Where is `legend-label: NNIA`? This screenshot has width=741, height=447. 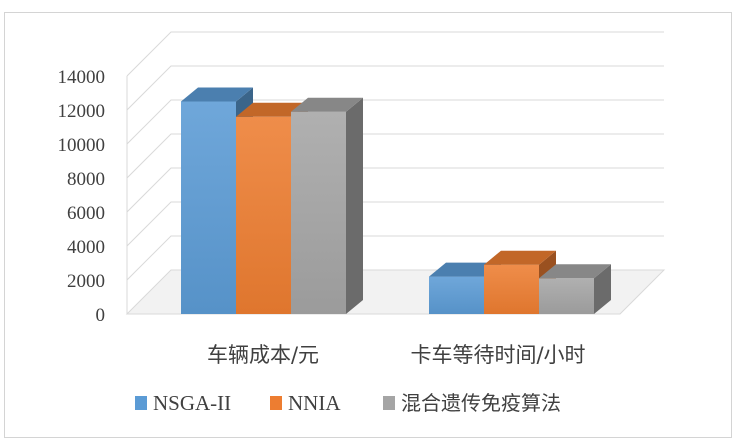
legend-label: NNIA is located at coordinates (314, 403).